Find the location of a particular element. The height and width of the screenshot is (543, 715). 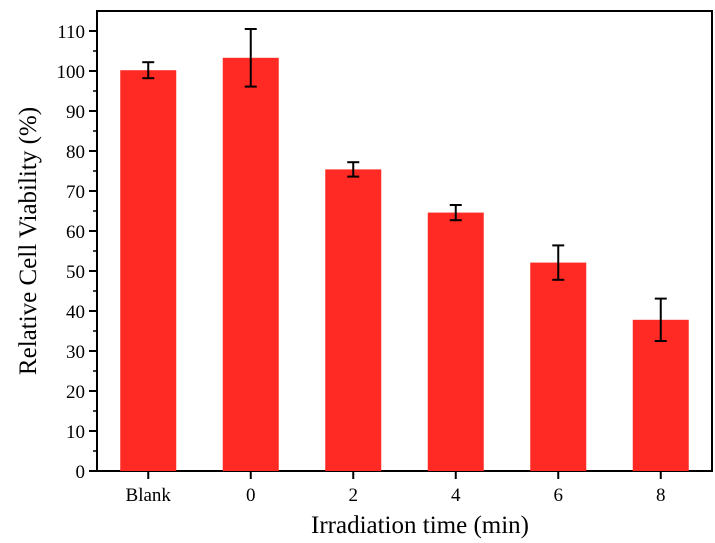

bar-blank is located at coordinates (148, 270).